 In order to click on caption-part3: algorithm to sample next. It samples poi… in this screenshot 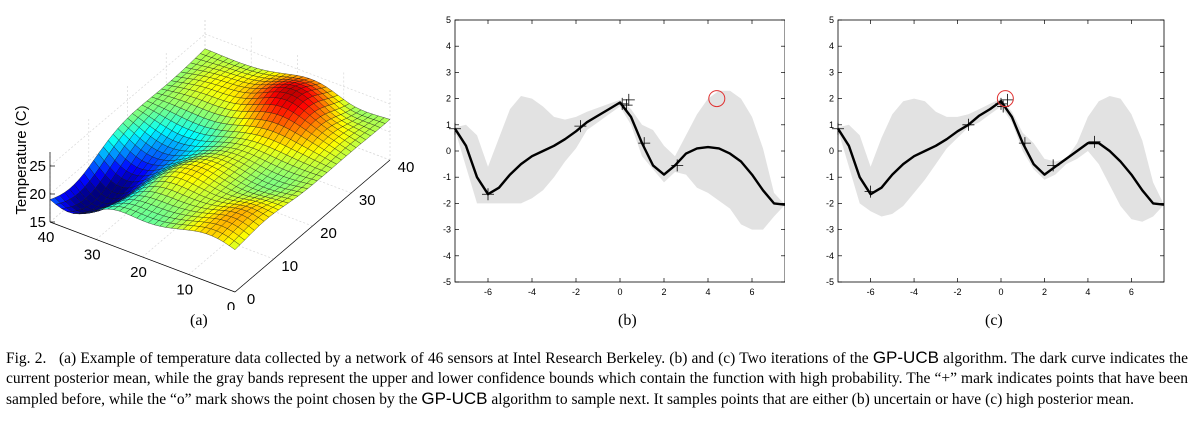, I will do `click(812, 399)`.